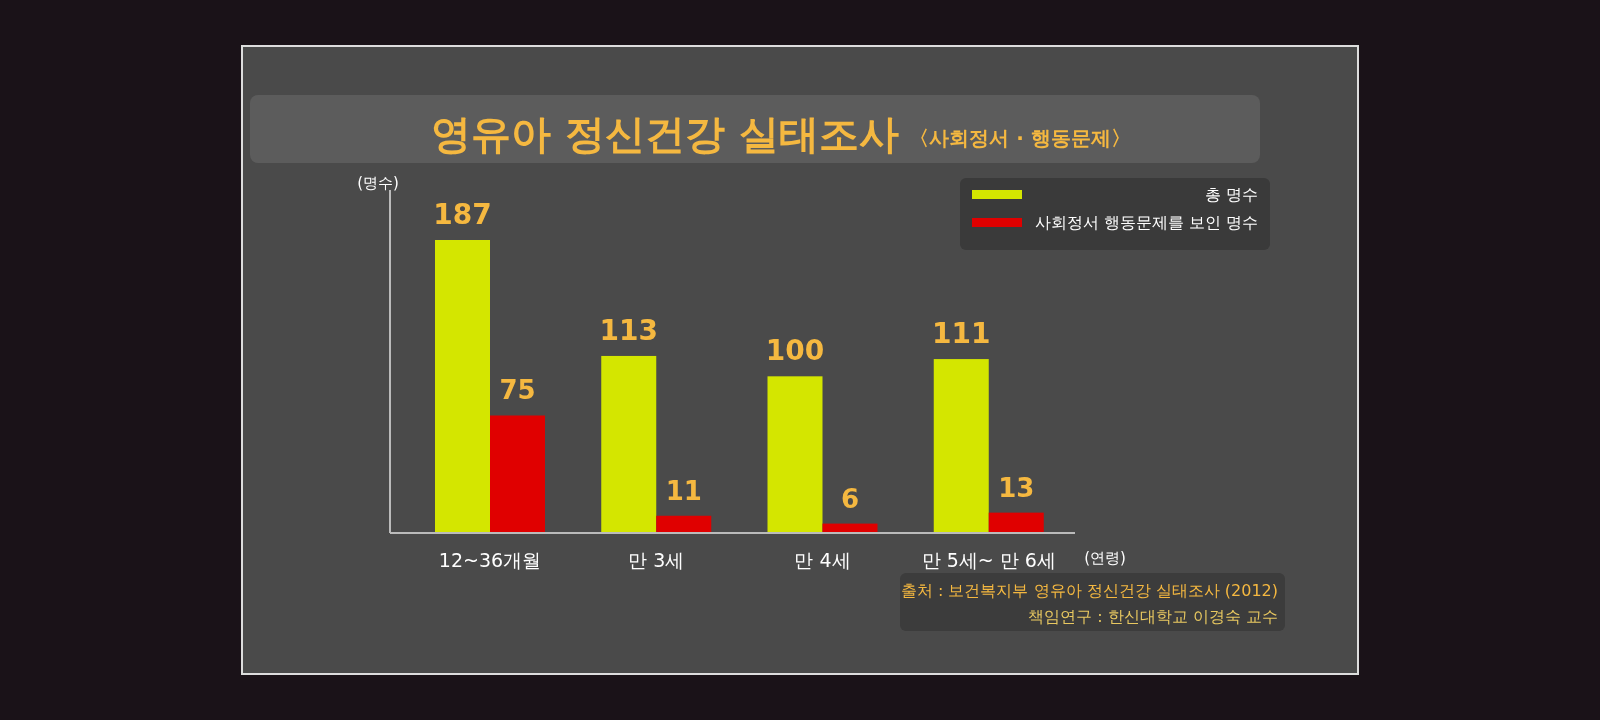  I want to click on chart-subtitle: 〈사회정서 · 행동문제〉, so click(1020, 138).